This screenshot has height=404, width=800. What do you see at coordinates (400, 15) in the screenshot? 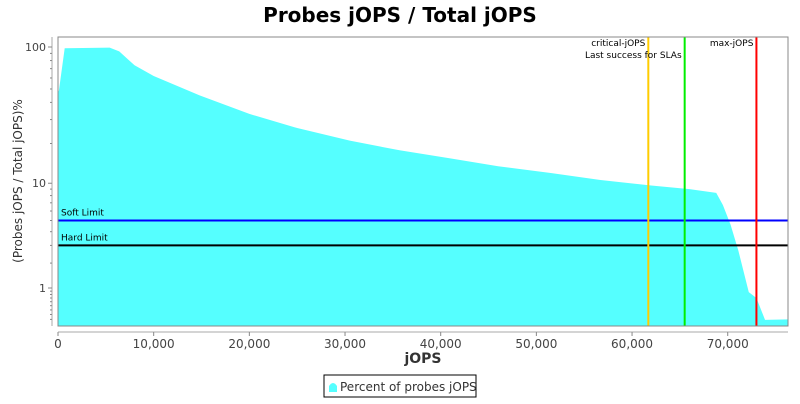
I see `chart-title: Probes jOPS / Total jOPS` at bounding box center [400, 15].